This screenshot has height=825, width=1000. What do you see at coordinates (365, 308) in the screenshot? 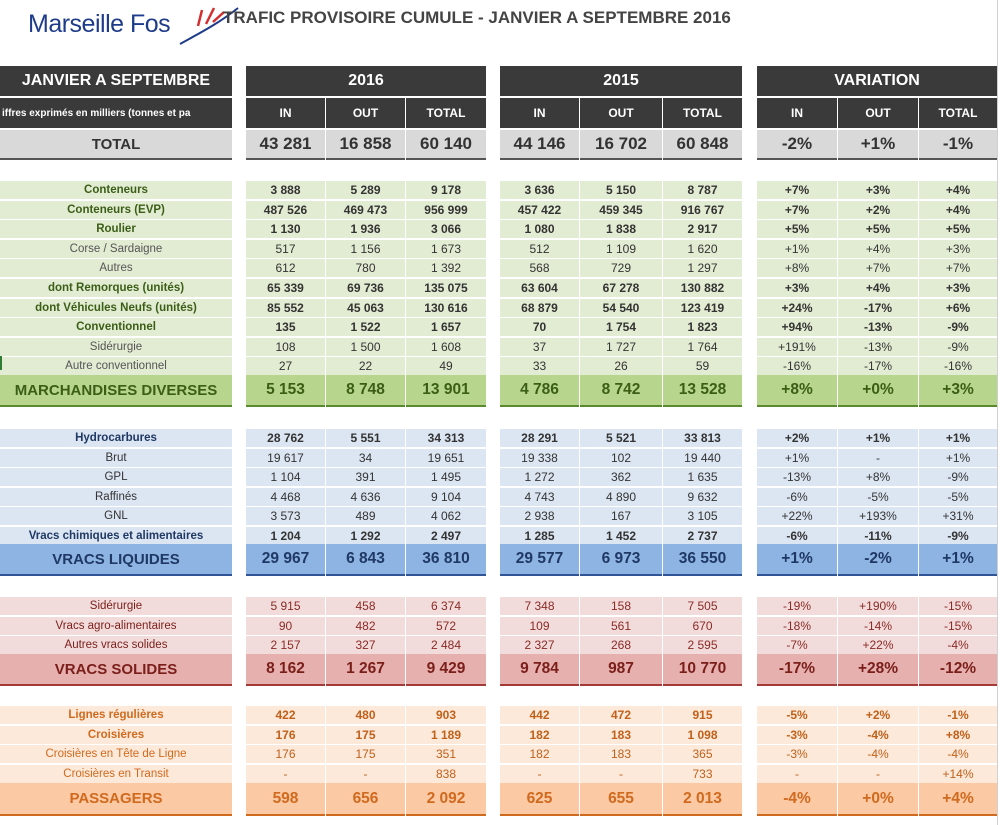
I see `row-value: 45 063` at bounding box center [365, 308].